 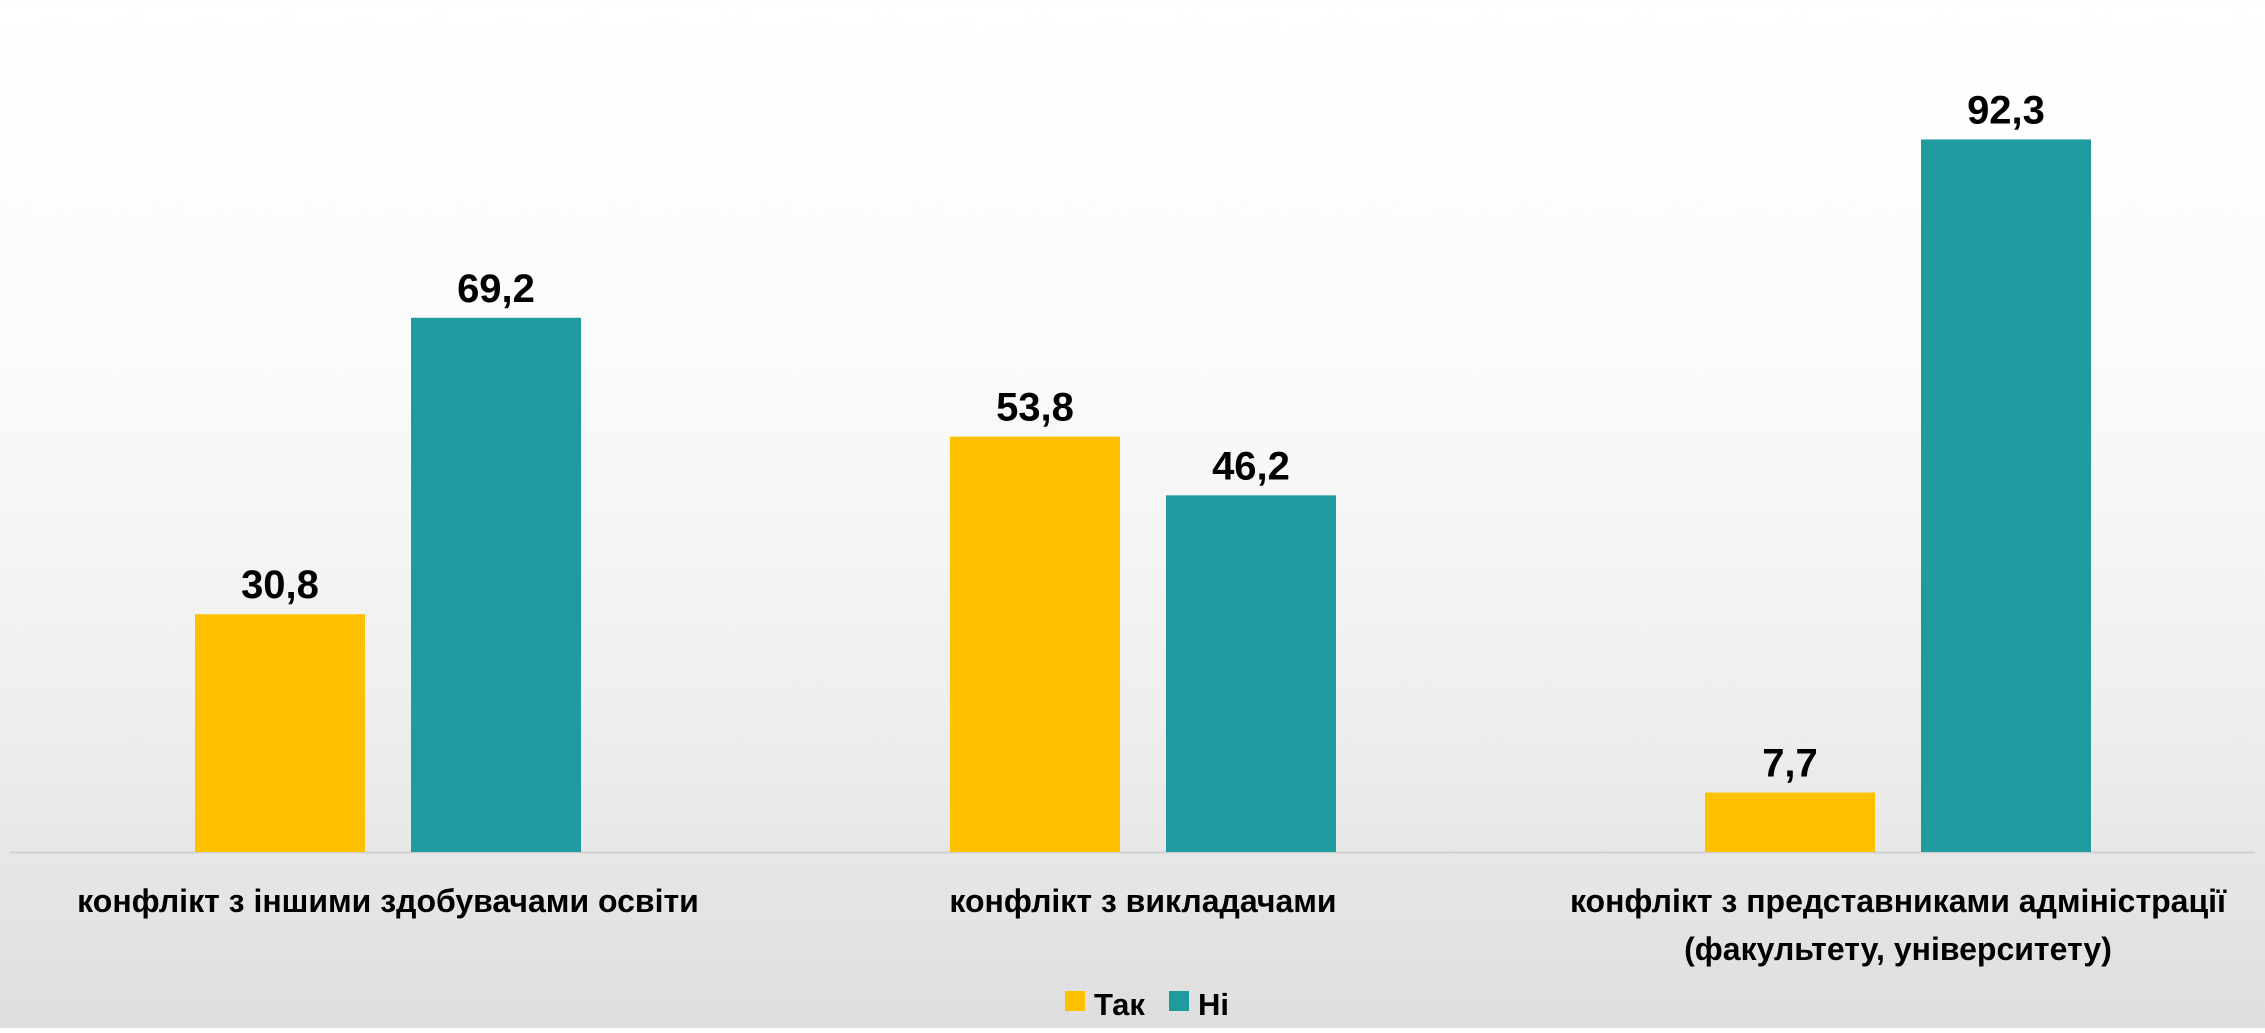 I want to click on legend-swatch-tak, so click(x=1075, y=1001).